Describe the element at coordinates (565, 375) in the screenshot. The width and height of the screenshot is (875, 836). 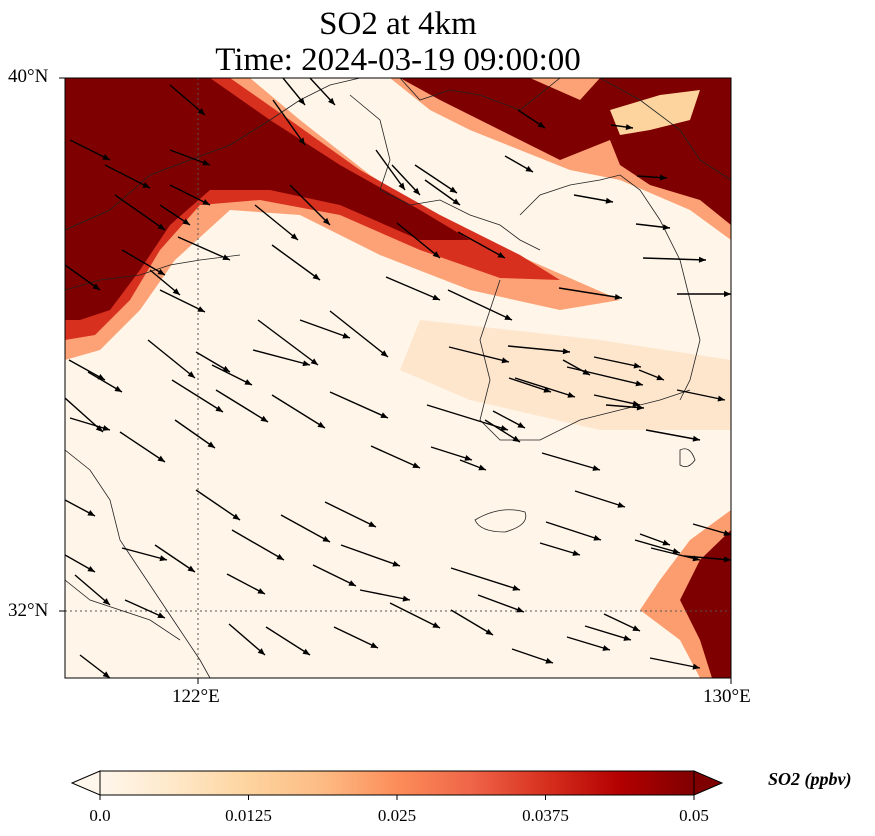
I see `so2-faint-band` at that location.